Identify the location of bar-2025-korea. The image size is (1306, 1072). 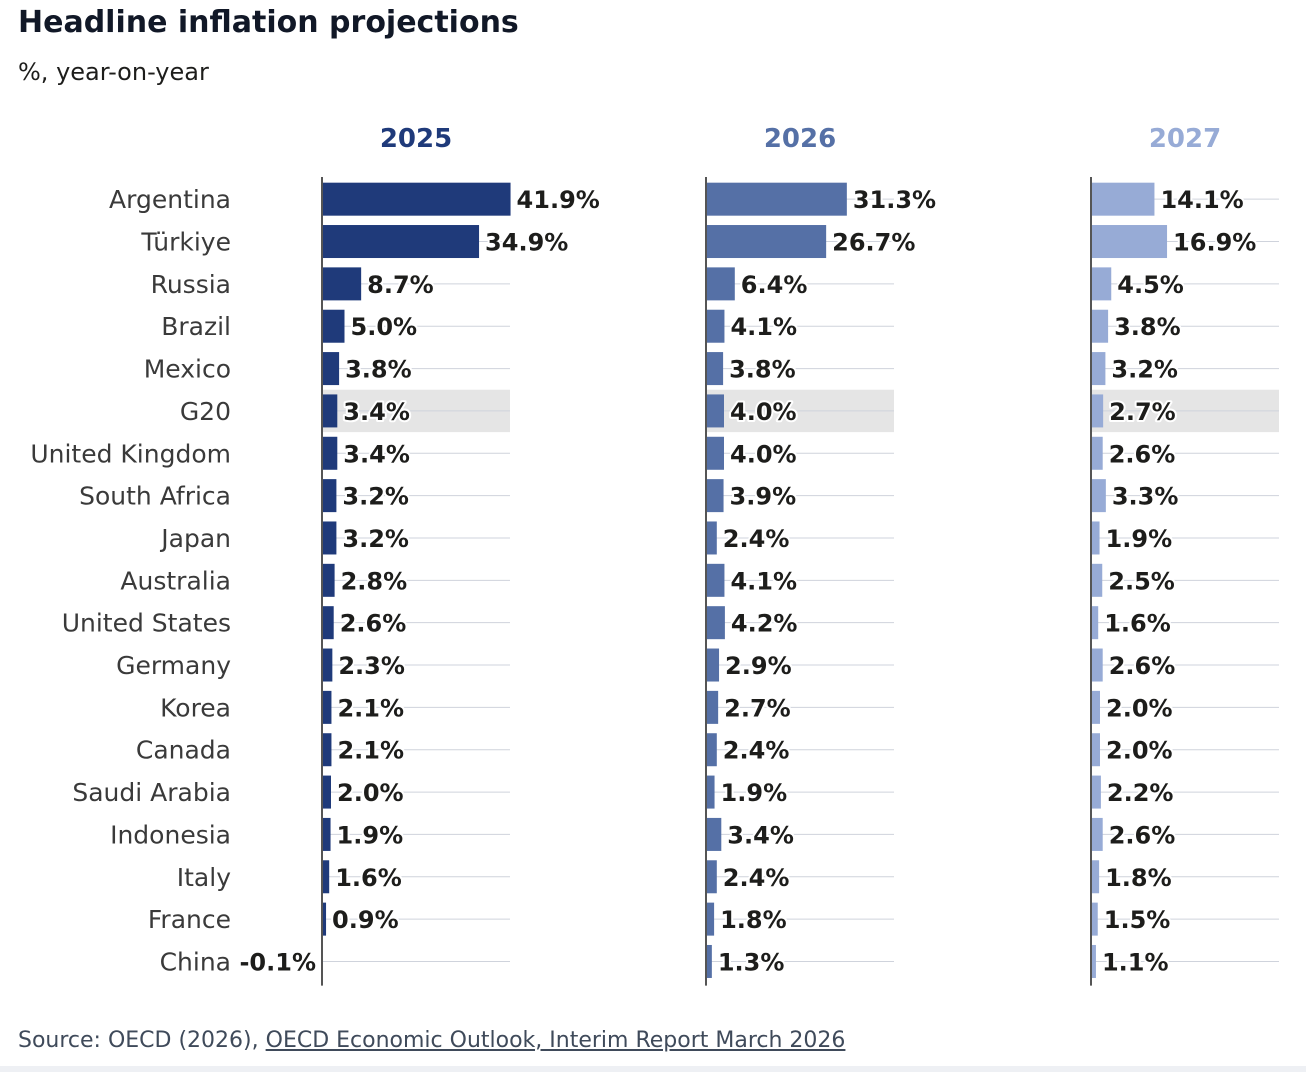
(327, 707).